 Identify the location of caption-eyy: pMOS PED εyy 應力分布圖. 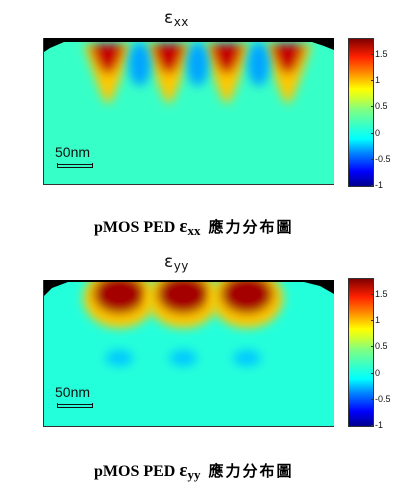
(193, 471).